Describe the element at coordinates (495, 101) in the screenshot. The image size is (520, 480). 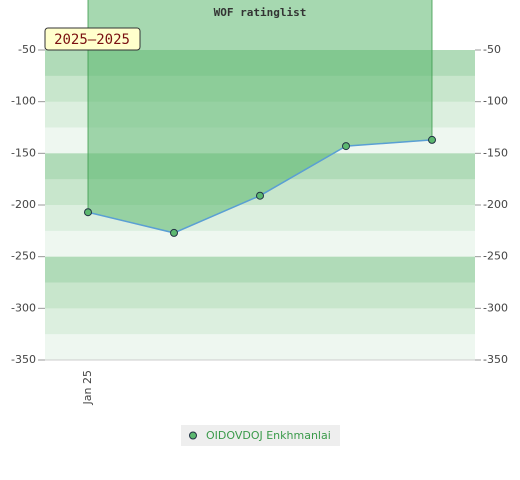
I see `y2-tick-label: -100` at that location.